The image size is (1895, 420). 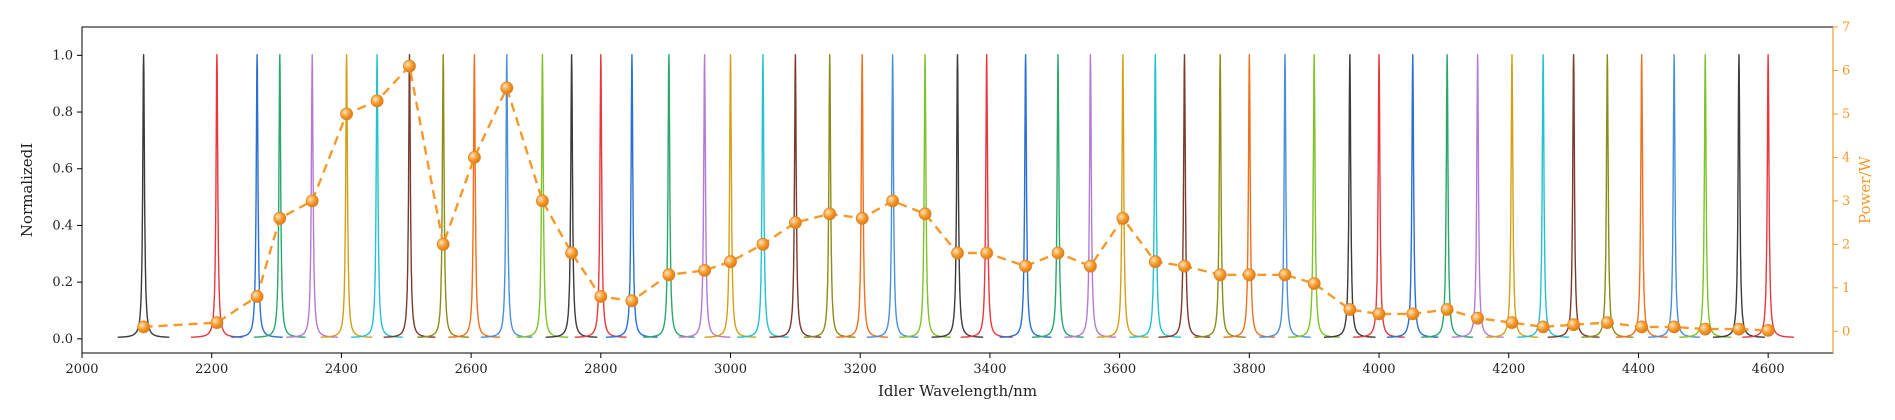 I want to click on y-tick-label: 0.6, so click(x=62, y=169).